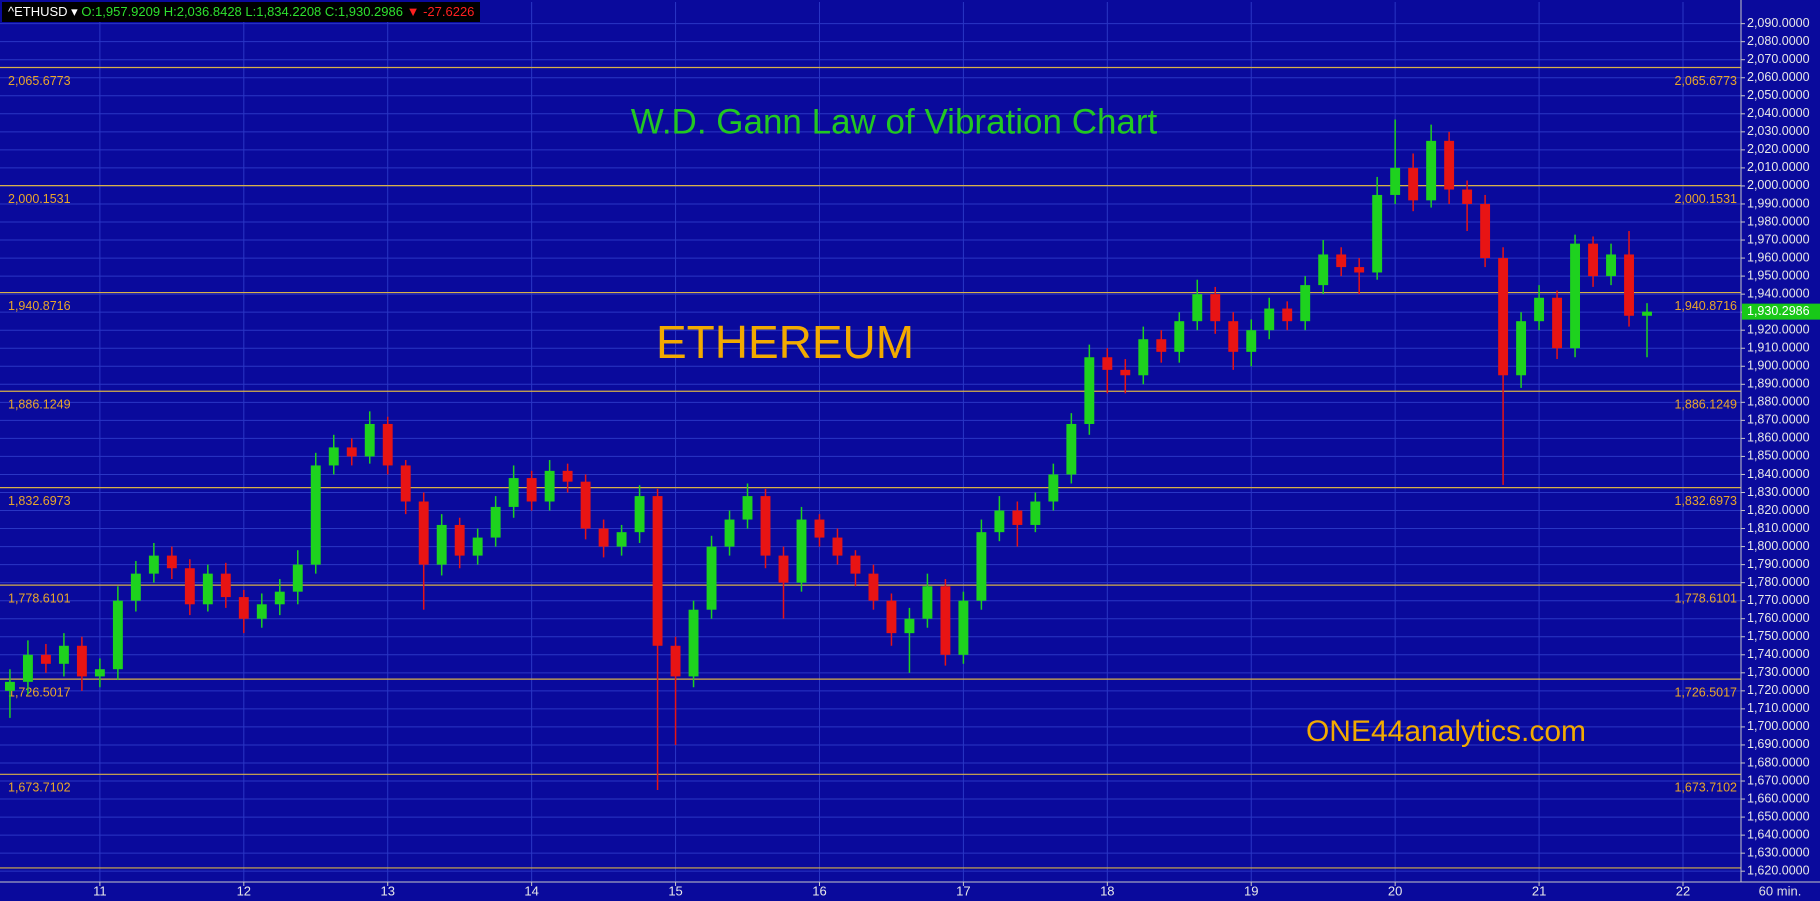 The width and height of the screenshot is (1820, 901). I want to click on x-tick-label: 17, so click(963, 890).